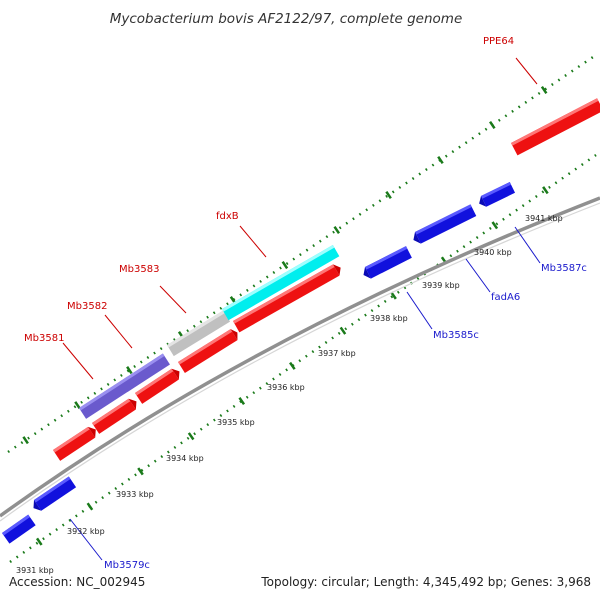 Image resolution: width=600 pixels, height=600 pixels. Describe the element at coordinates (544, 218) in the screenshot. I see `kbp-label: 3941 kbp` at that location.